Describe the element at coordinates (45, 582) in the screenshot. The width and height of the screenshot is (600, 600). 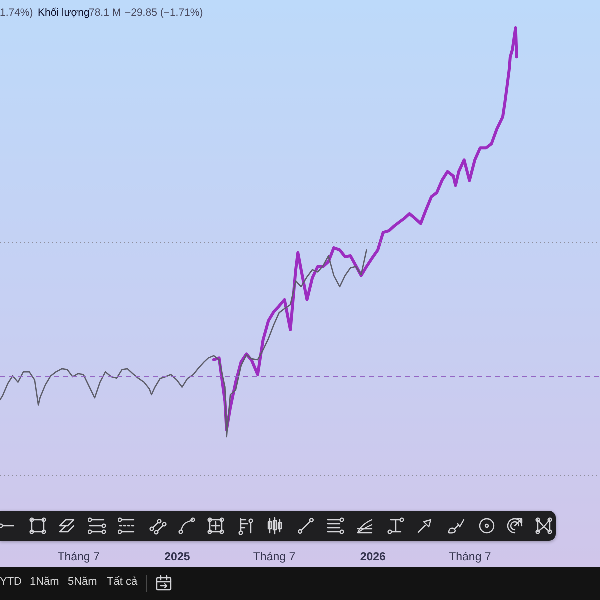
I see `text: 1Năm` at that location.